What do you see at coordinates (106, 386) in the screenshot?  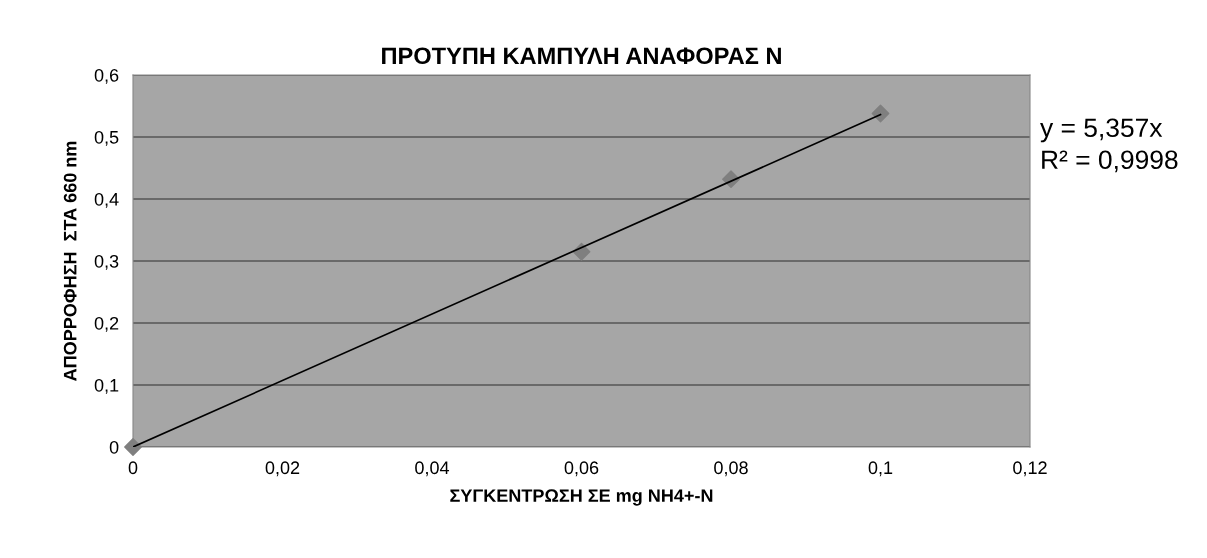 I see `y-tick-label: 0,1` at bounding box center [106, 386].